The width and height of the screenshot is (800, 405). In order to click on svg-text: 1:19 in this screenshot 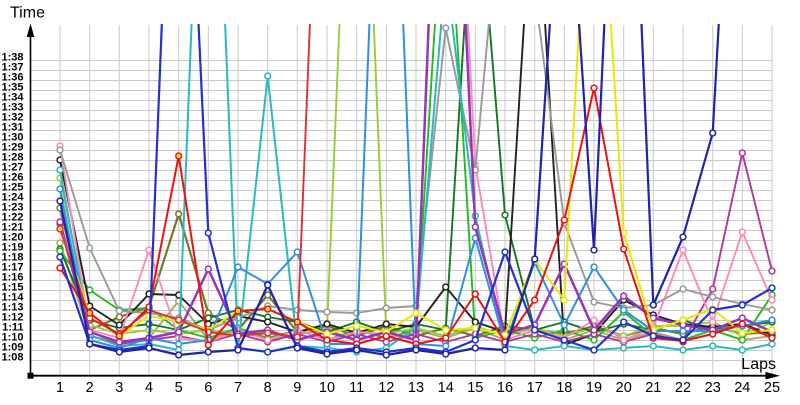, I will do `click(12, 247)`.